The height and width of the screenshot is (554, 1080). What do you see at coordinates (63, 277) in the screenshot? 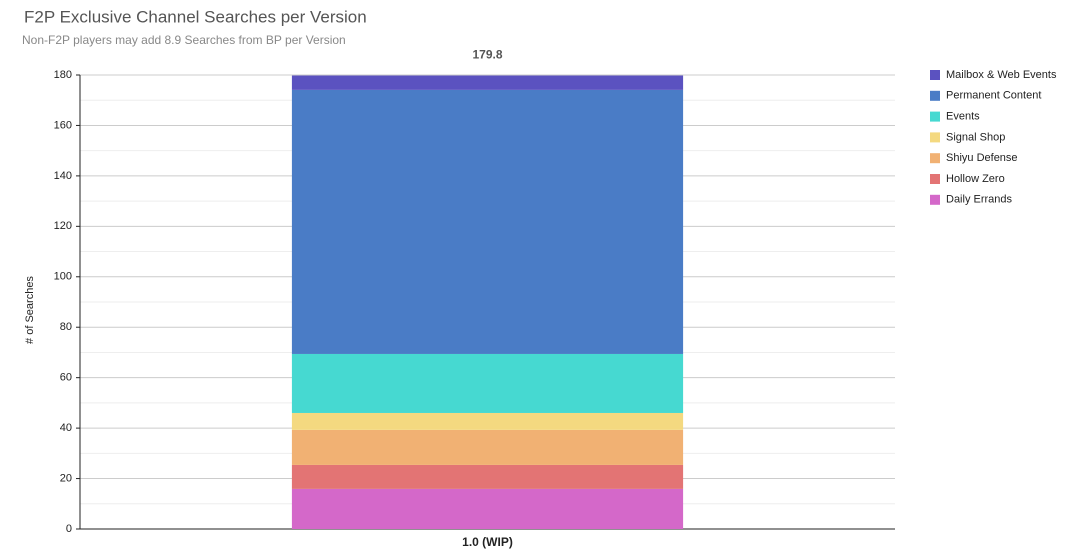
I see `y-tick-label: 100` at bounding box center [63, 277].